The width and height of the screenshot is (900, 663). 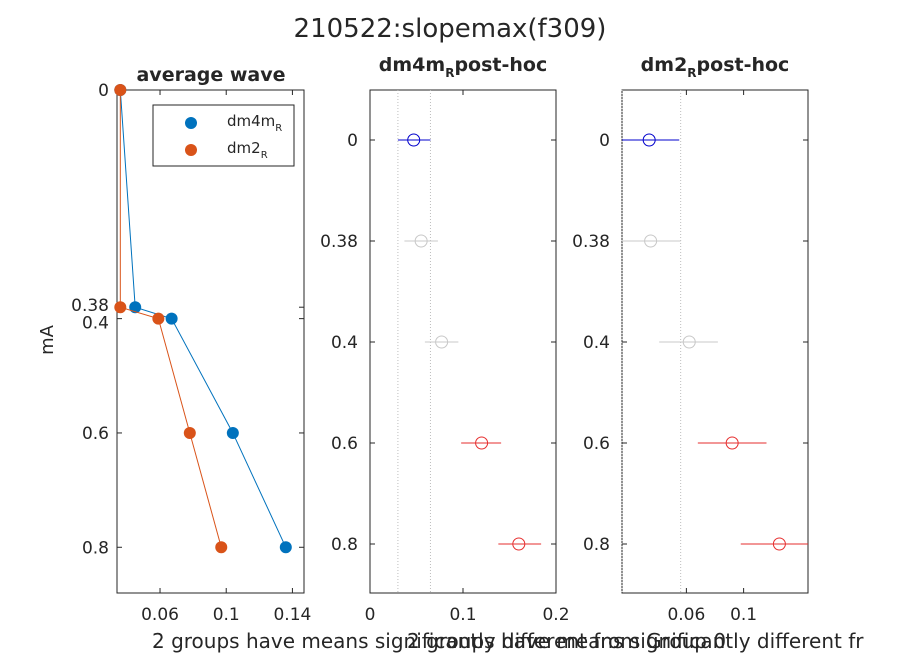 I want to click on y-axis-label: mA, so click(x=47, y=339).